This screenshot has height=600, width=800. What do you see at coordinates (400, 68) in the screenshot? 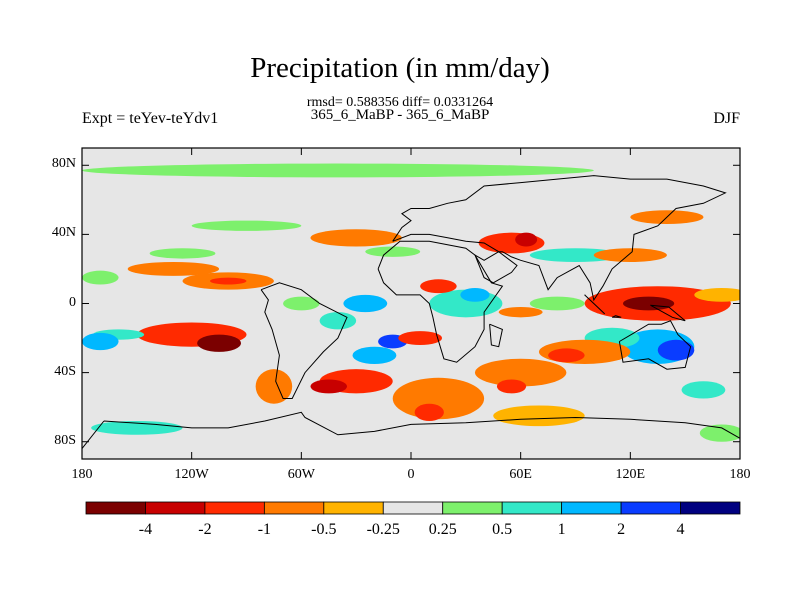
I see `plot-title: Precipitation (in mm/day)` at bounding box center [400, 68].